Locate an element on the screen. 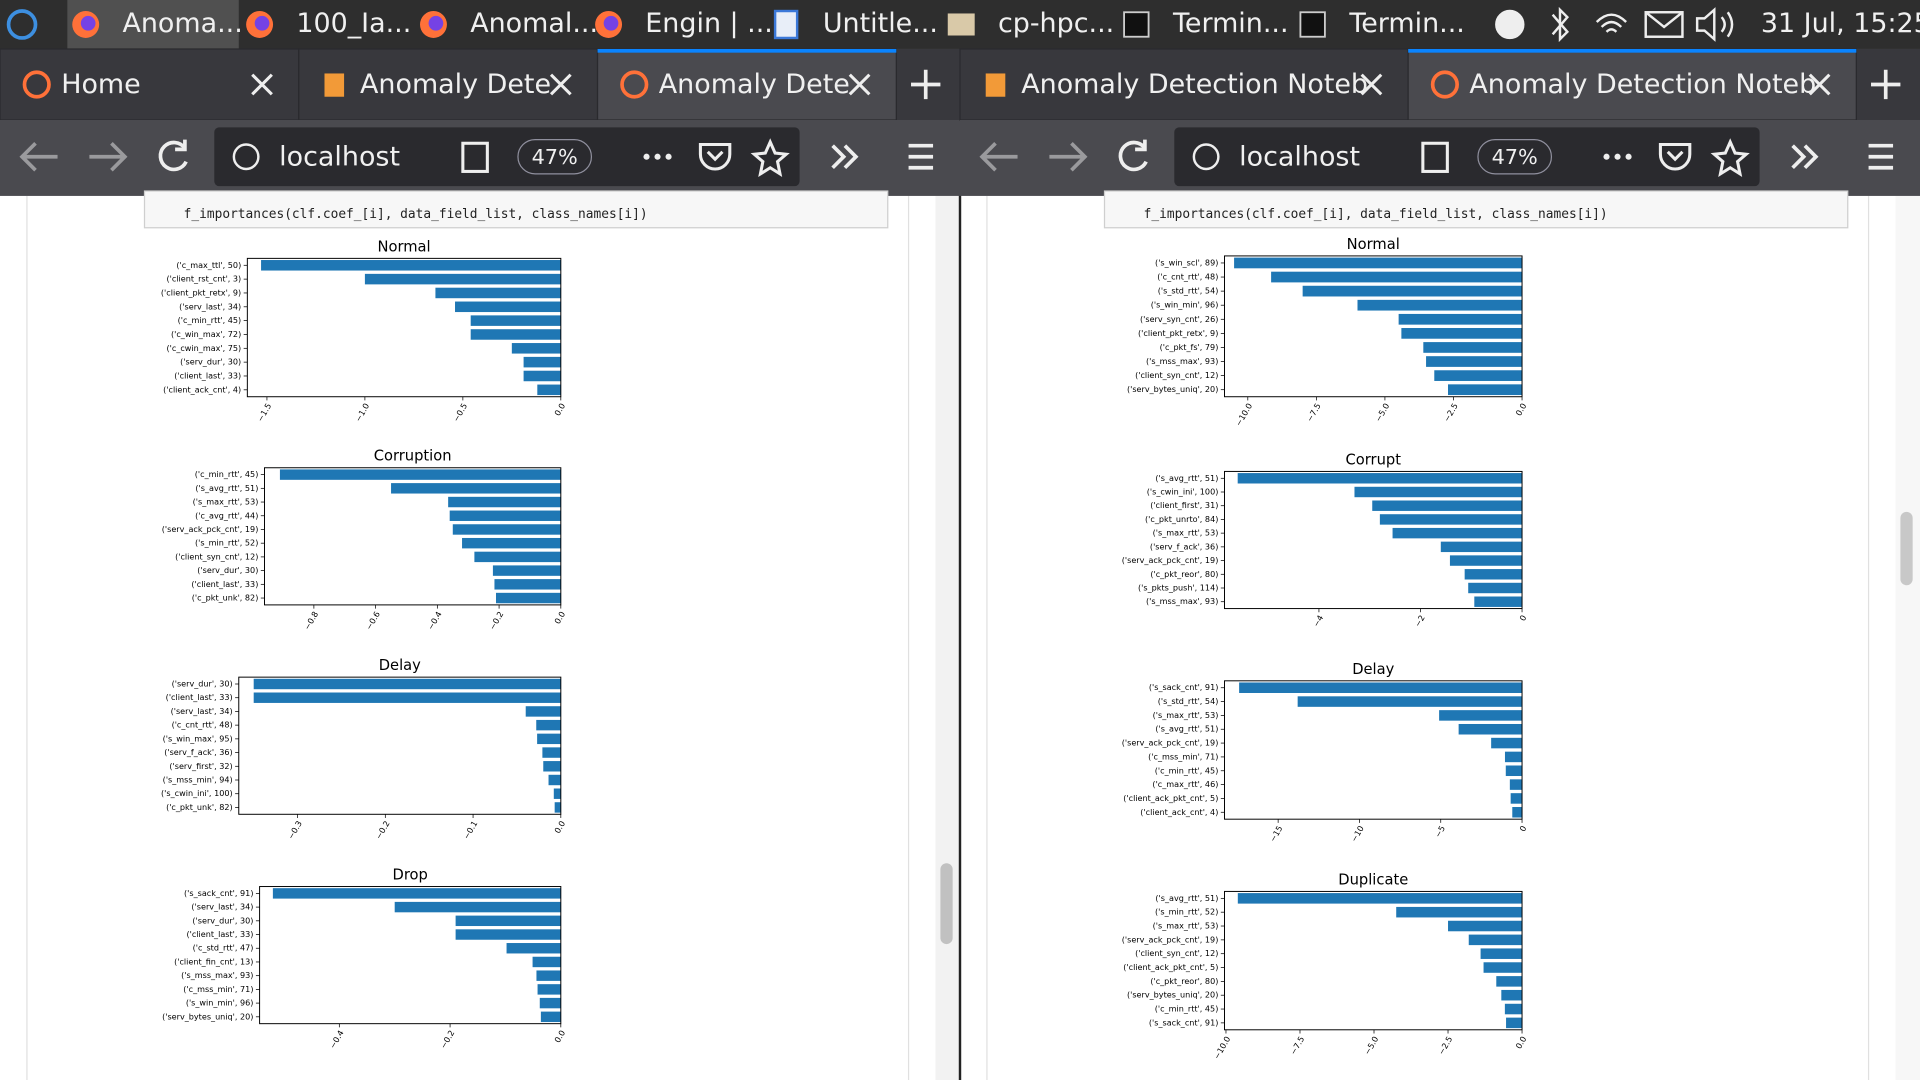 The width and height of the screenshot is (1920, 1080). tab-title: Home is located at coordinates (101, 84).